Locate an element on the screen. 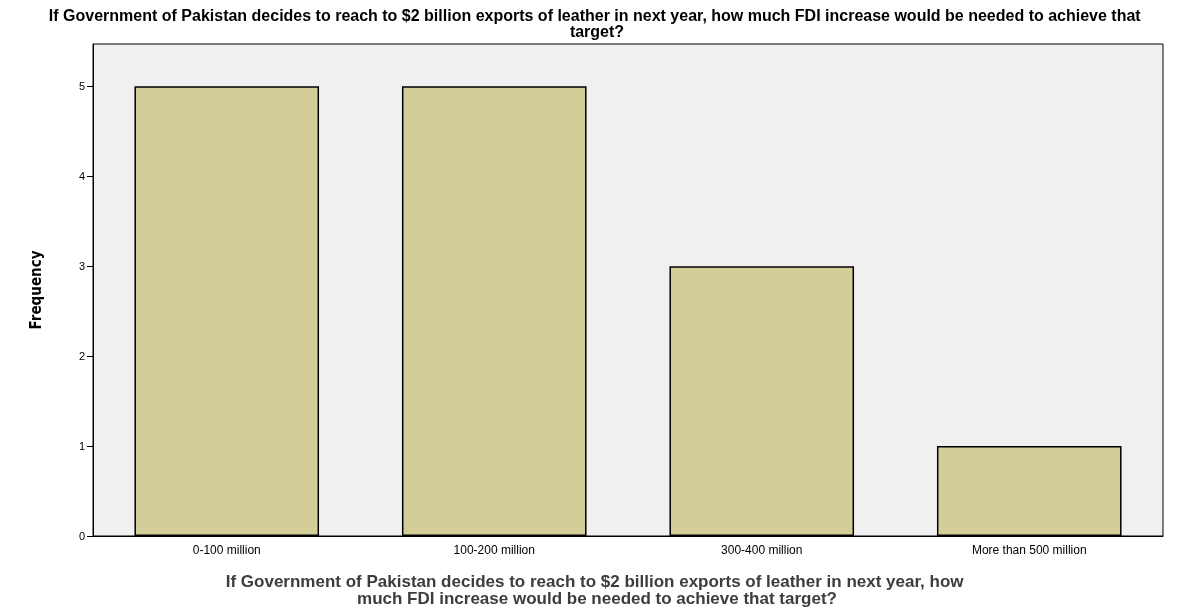  x-tick-label: 100-200 million is located at coordinates (494, 550).